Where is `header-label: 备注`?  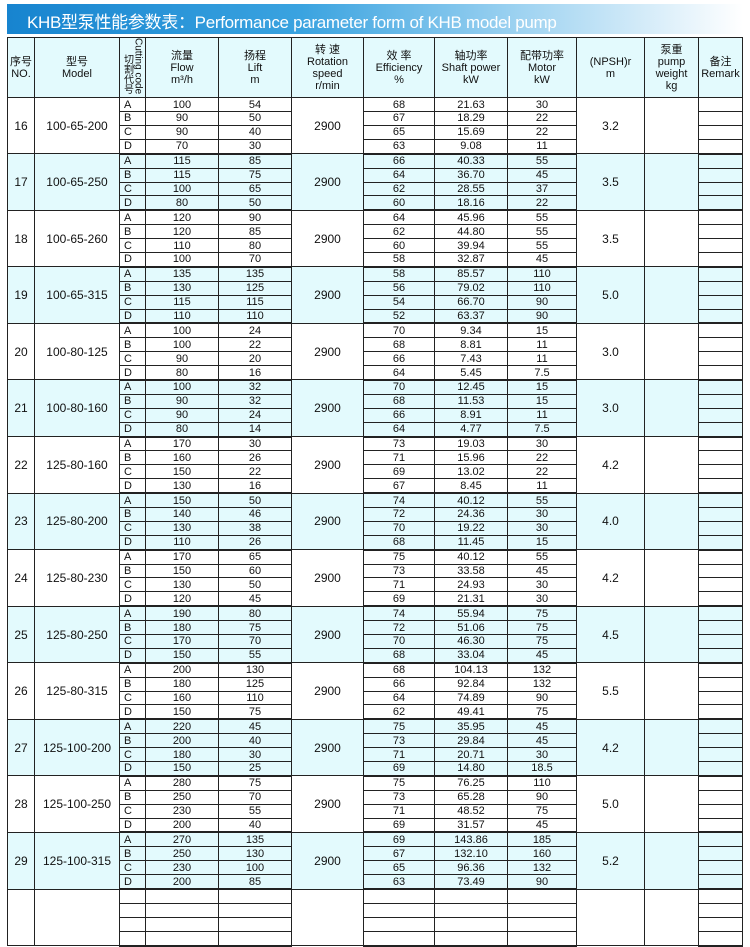 header-label: 备注 is located at coordinates (720, 61).